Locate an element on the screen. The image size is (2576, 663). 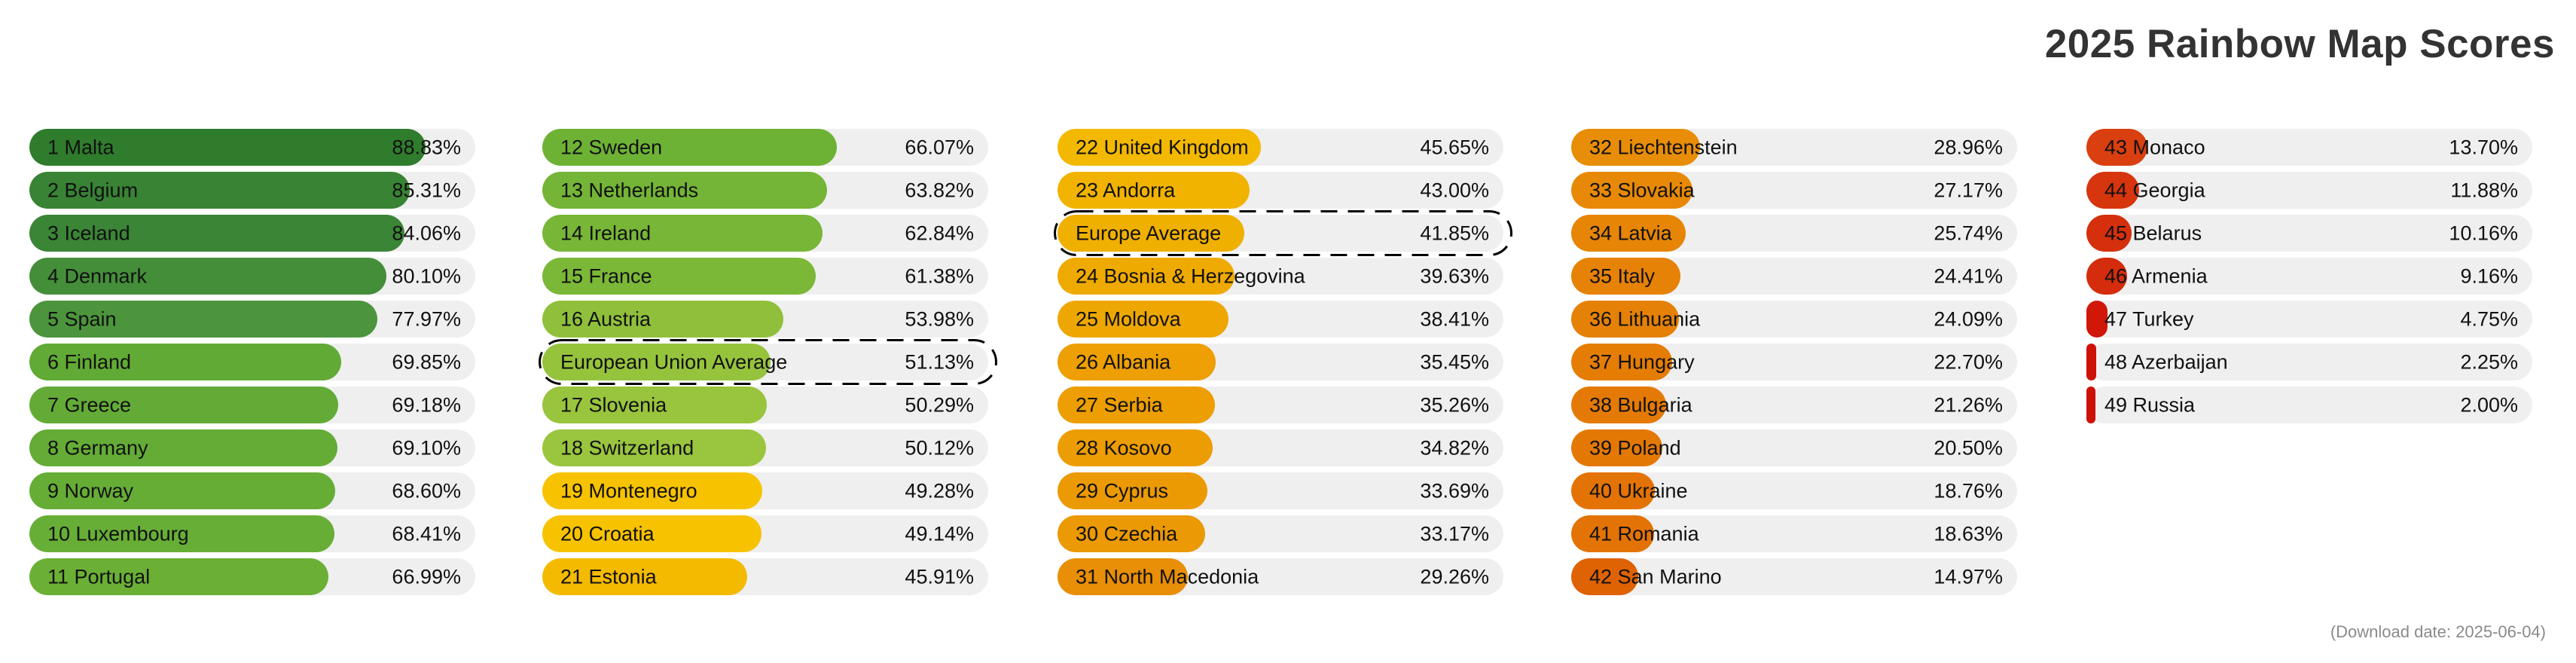
country-label: 19 Montenegro is located at coordinates (629, 490).